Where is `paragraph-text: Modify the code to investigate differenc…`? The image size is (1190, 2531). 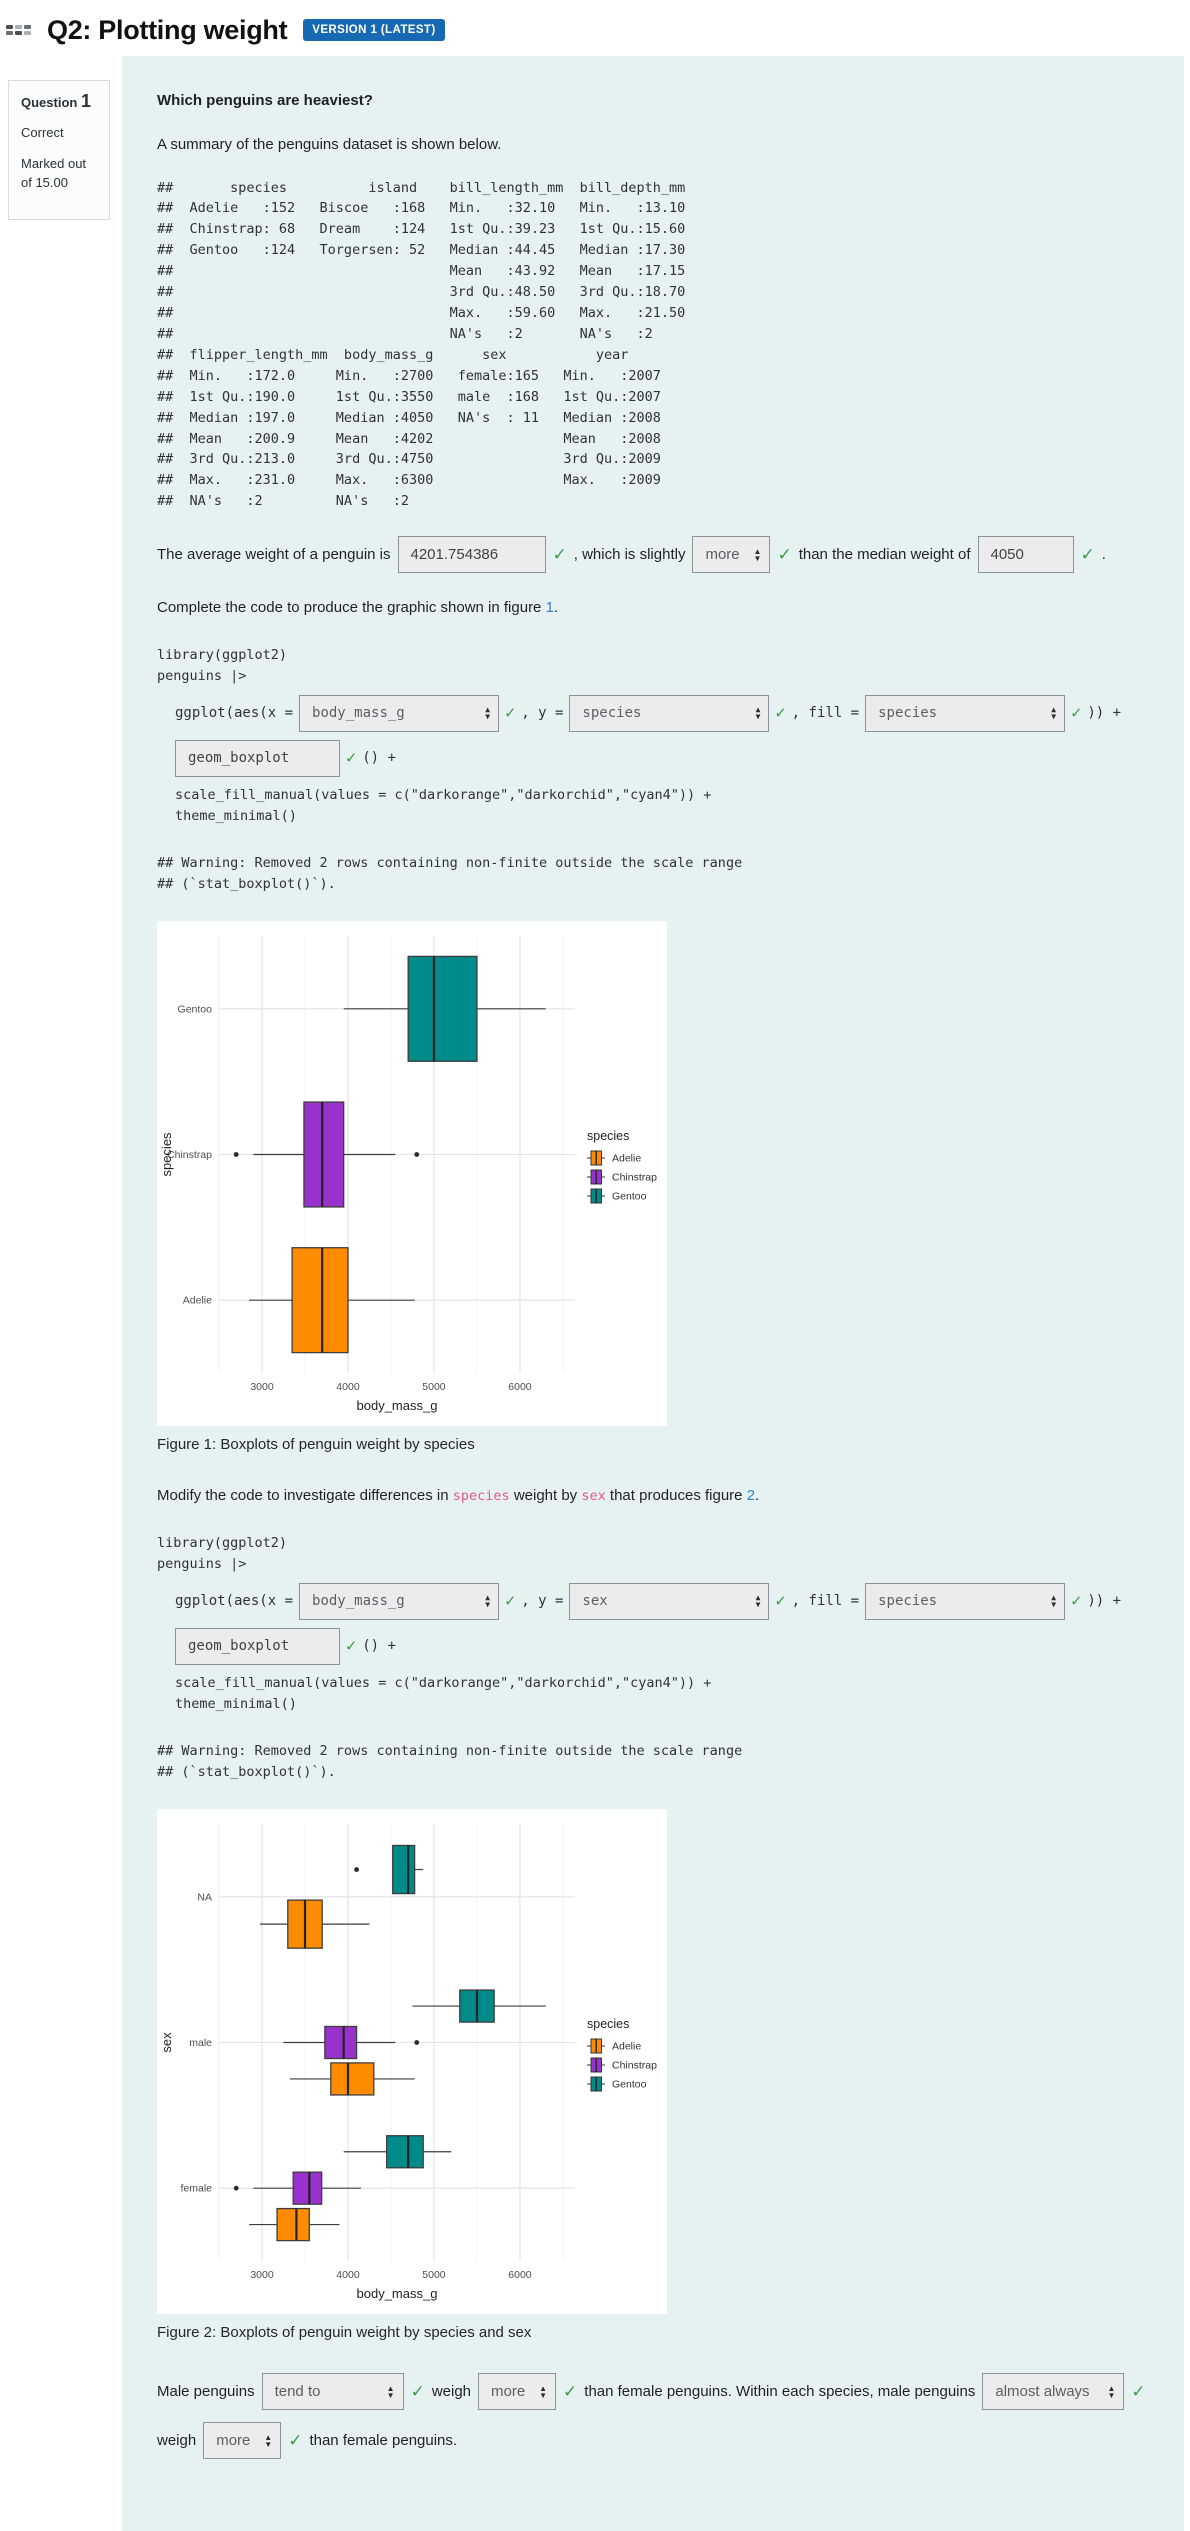
paragraph-text: Modify the code to investigate differenc… is located at coordinates (303, 1496).